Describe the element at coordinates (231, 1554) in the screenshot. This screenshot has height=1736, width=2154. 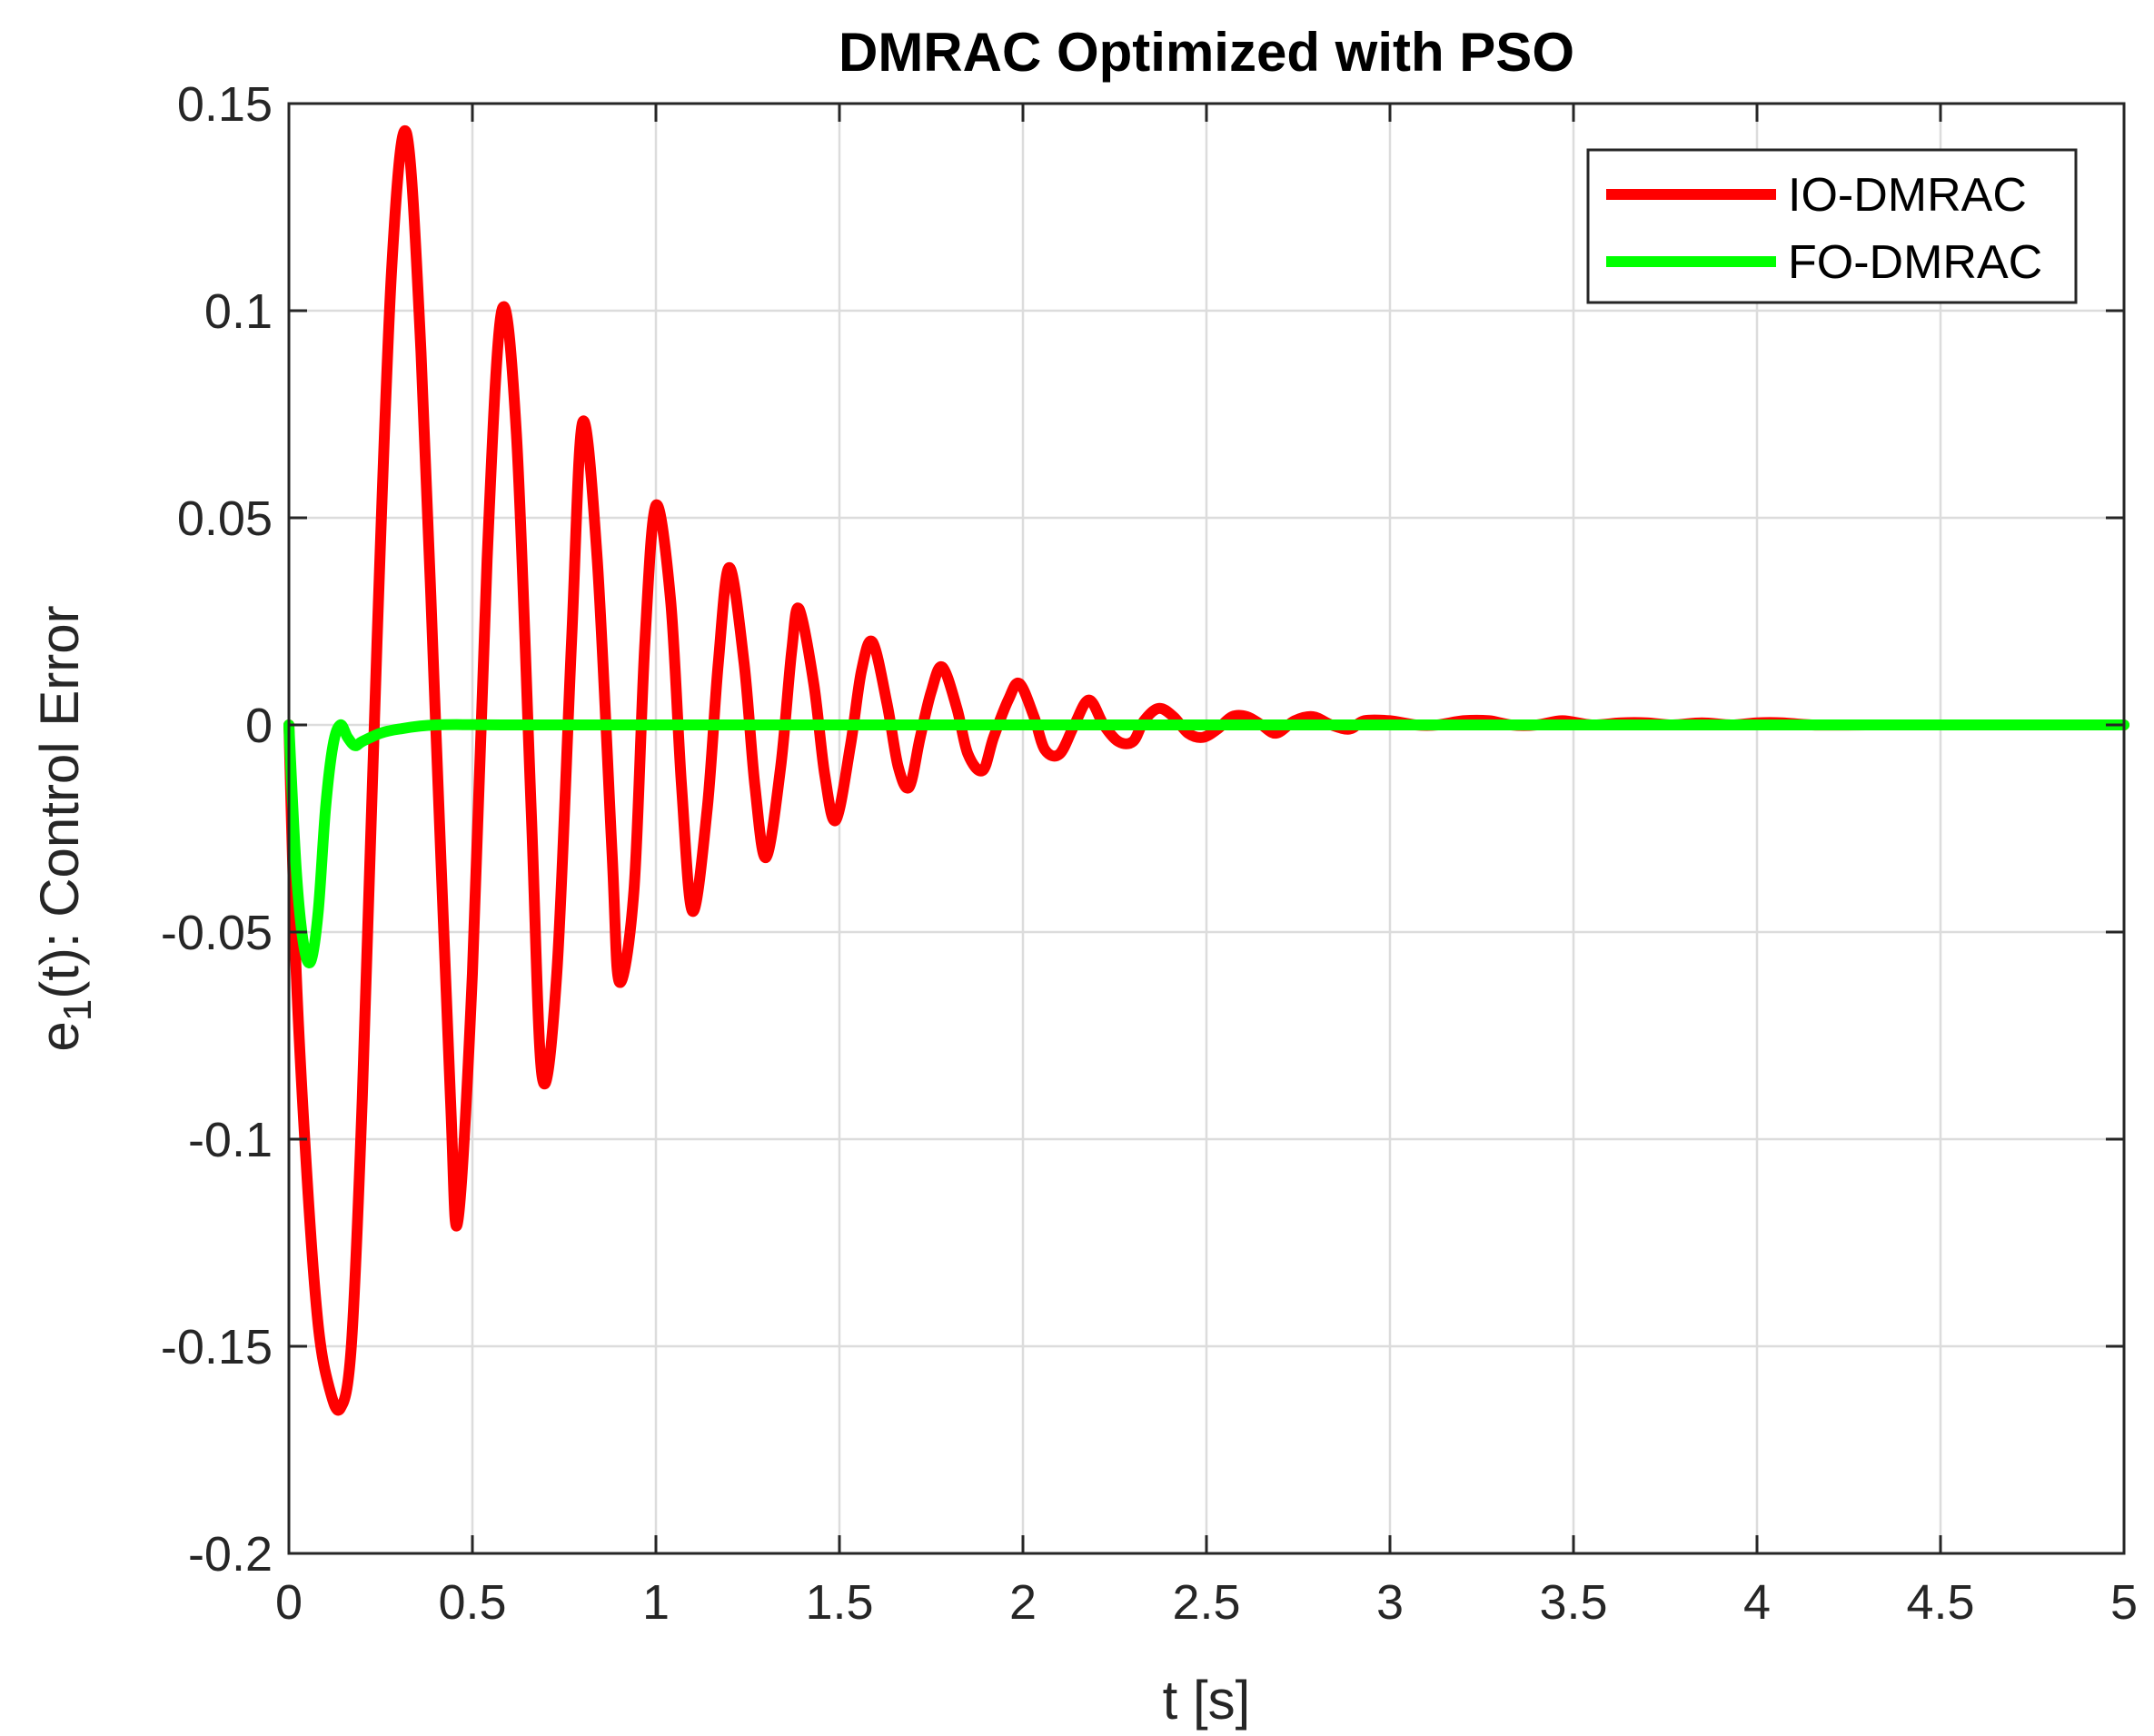
I see `y-tick-label: -0.2` at that location.